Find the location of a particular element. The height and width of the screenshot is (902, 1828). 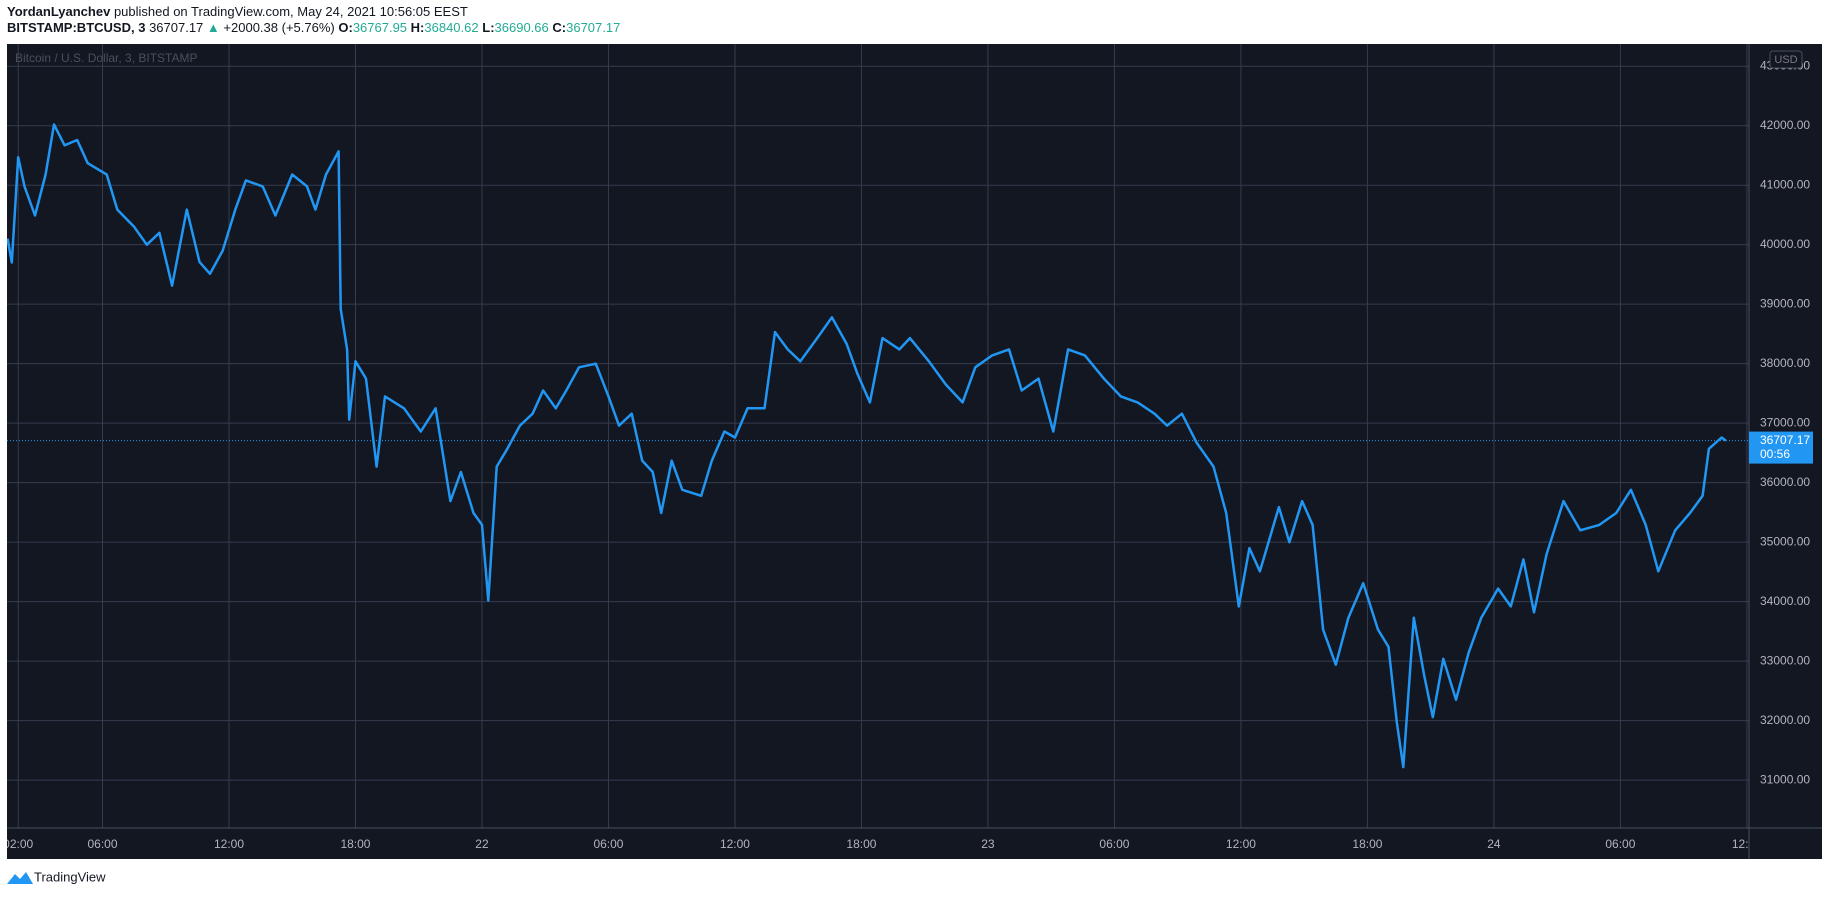

x-tick-label: 24 is located at coordinates (1494, 844).